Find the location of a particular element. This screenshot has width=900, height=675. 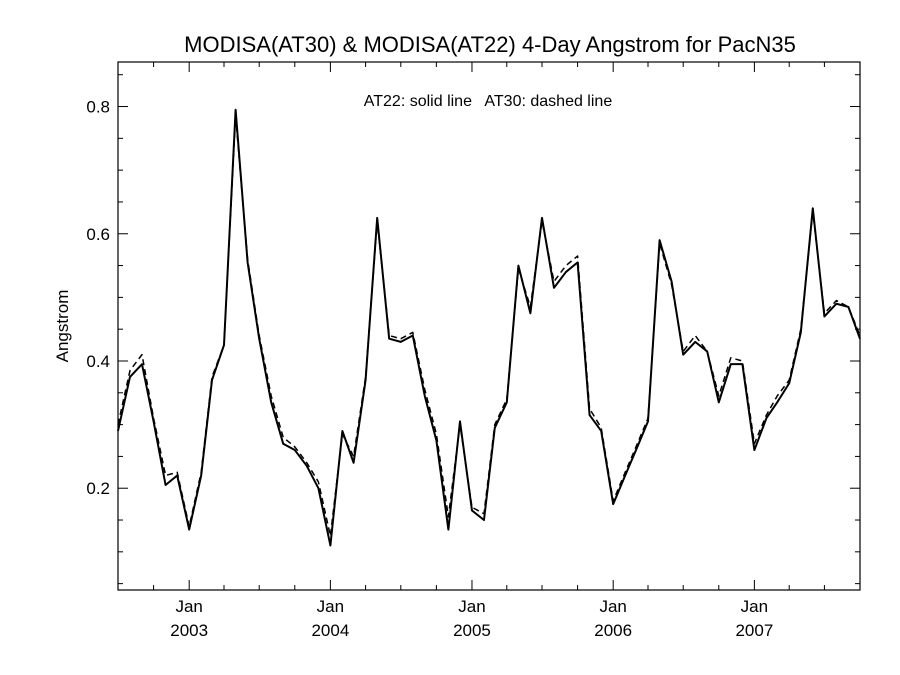

x-tick-label-year: 2003 is located at coordinates (189, 630).